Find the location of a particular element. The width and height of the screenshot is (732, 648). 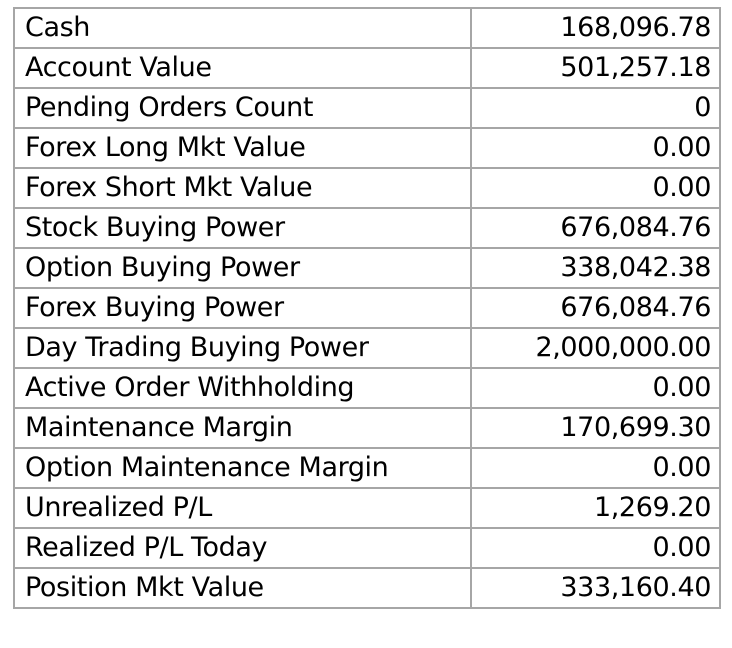

row-label: Unrealized P/L is located at coordinates (242, 508).